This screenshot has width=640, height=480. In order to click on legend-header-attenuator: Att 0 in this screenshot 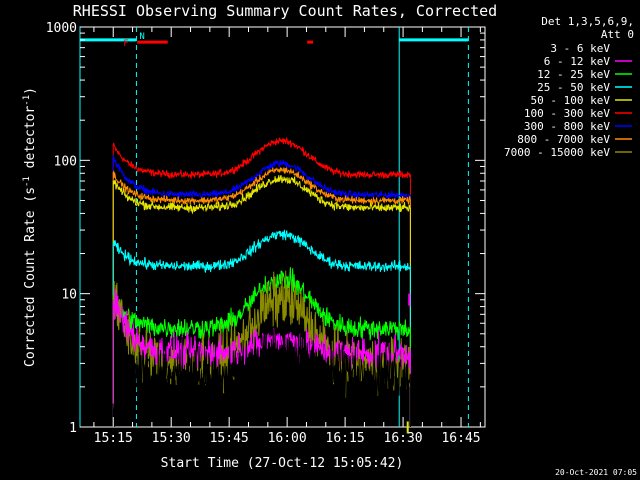, I will do `click(617, 34)`.